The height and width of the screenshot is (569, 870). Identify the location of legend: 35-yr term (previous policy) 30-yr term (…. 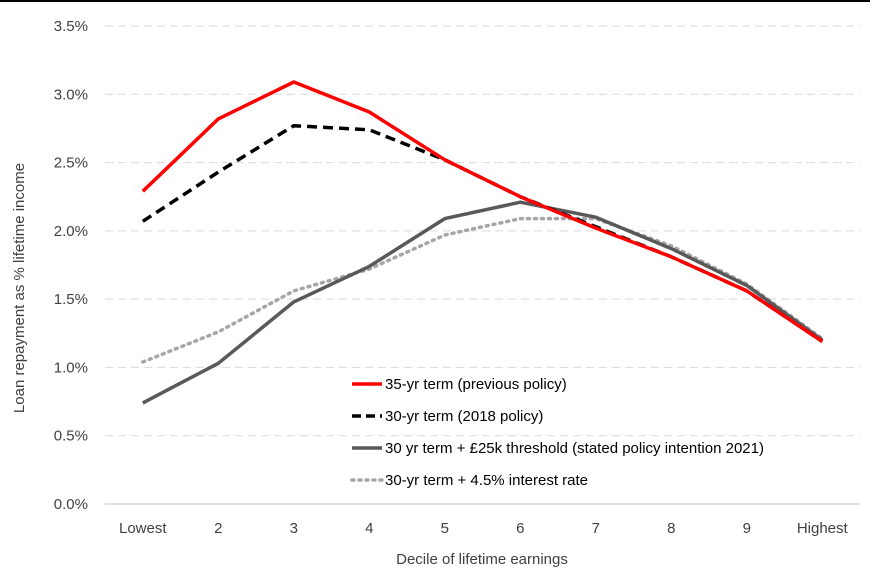
(557, 432).